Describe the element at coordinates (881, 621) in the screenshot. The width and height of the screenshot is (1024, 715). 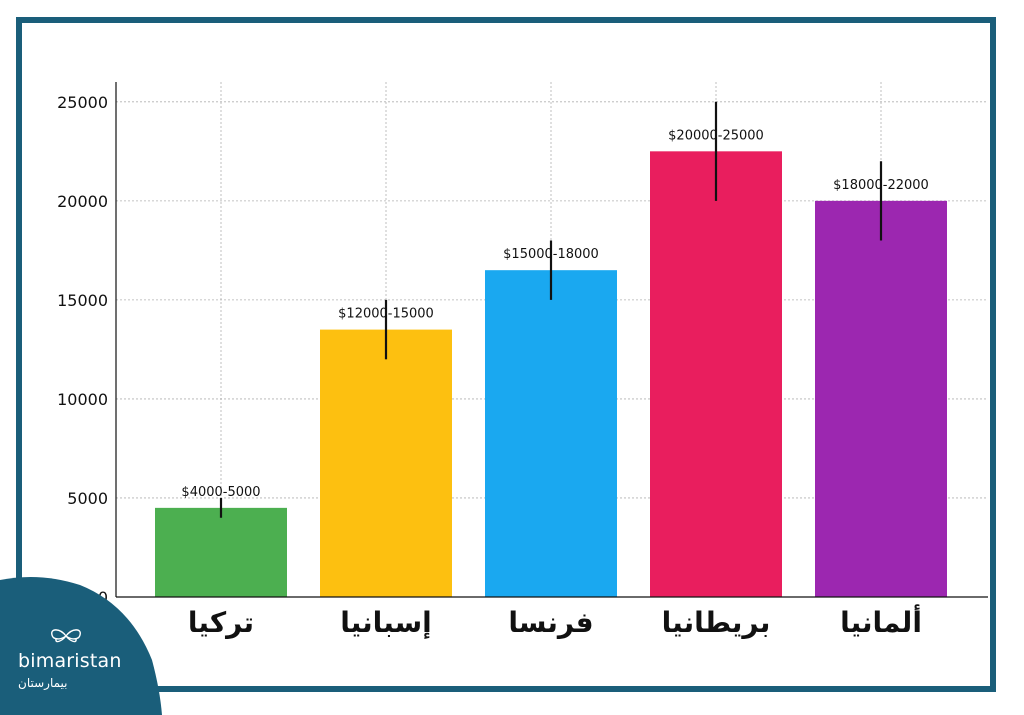
I see `x-tick-label: ألمانيا` at that location.